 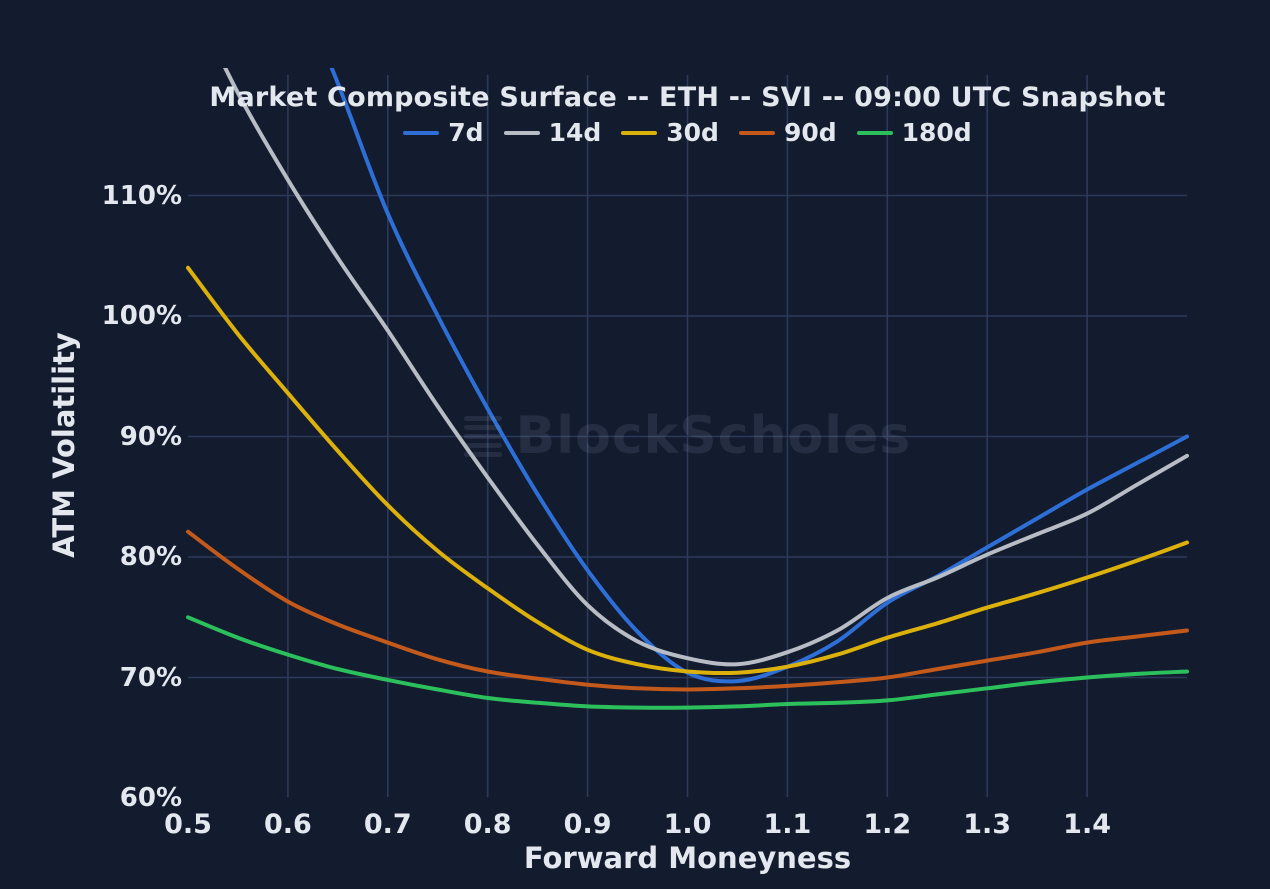 I want to click on legend-line-swatch-90d, so click(x=756, y=132).